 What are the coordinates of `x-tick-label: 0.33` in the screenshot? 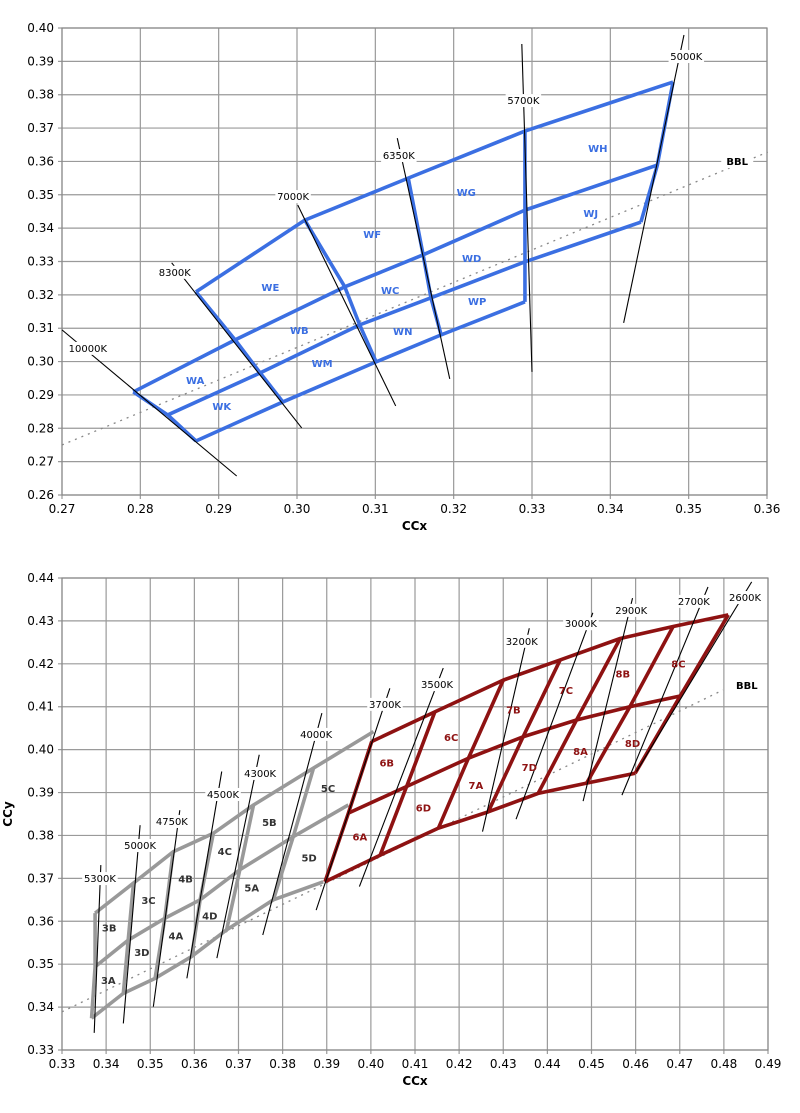 It's located at (532, 509).